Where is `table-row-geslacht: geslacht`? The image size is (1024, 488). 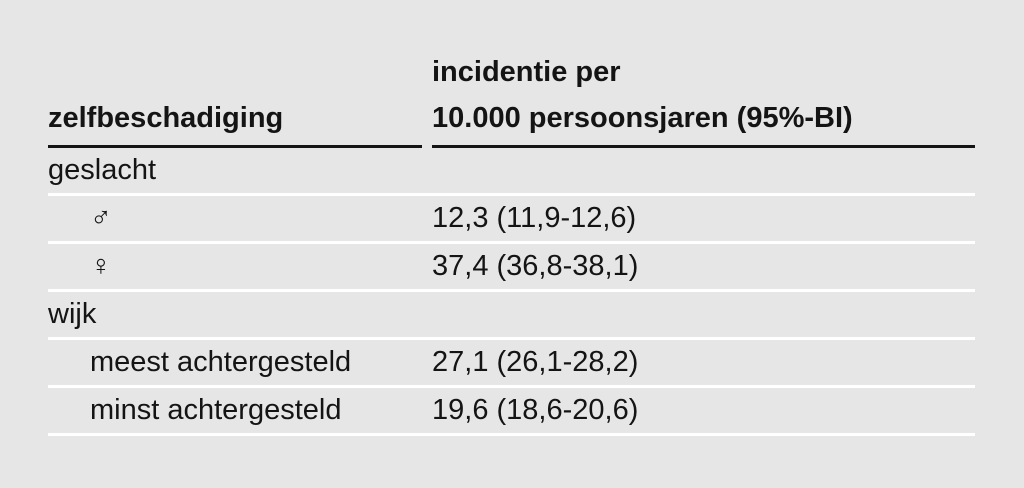
table-row-geslacht: geslacht is located at coordinates (511, 172).